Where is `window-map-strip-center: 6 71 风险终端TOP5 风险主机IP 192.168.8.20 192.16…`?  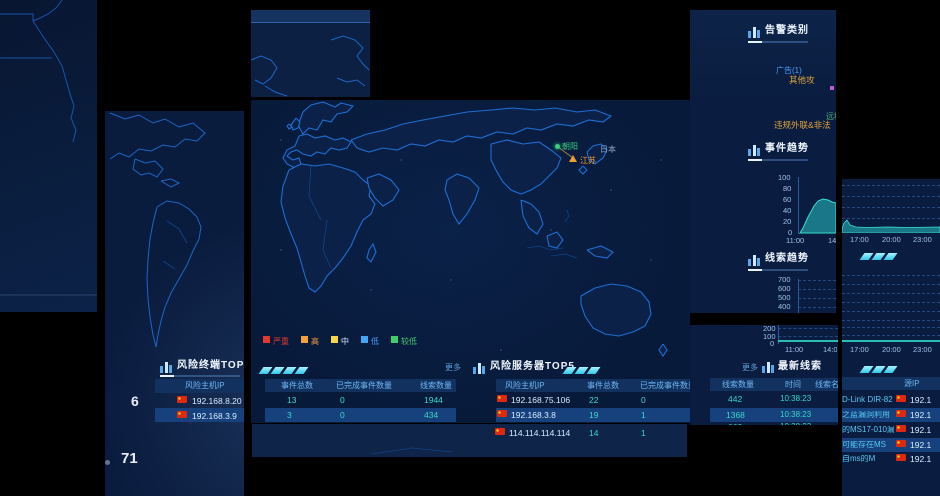 window-map-strip-center: 6 71 风险终端TOP5 风险主机IP 192.168.8.20 192.16… is located at coordinates (174, 303).